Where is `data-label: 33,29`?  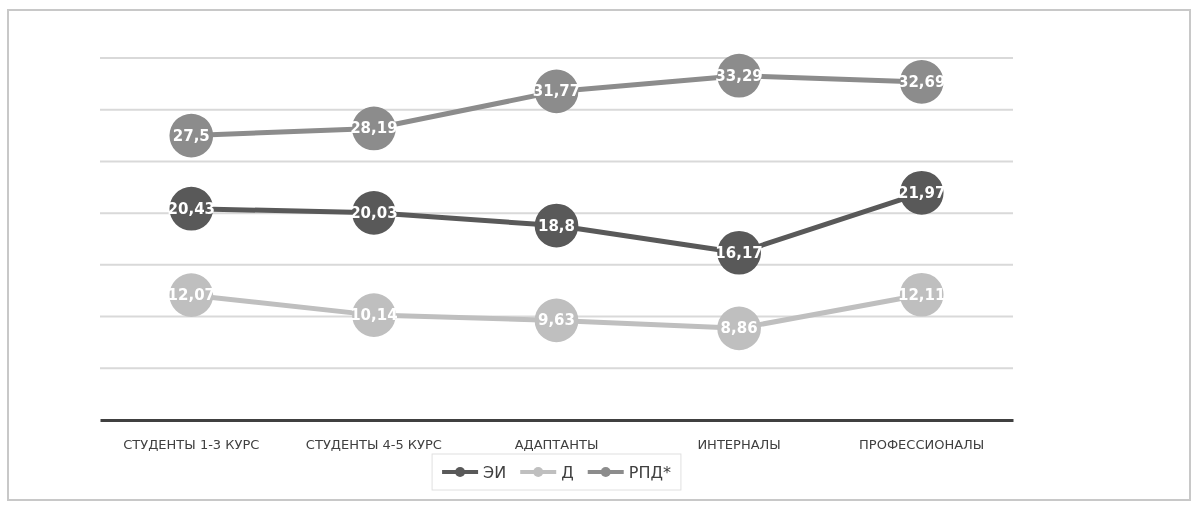 data-label: 33,29 is located at coordinates (739, 75).